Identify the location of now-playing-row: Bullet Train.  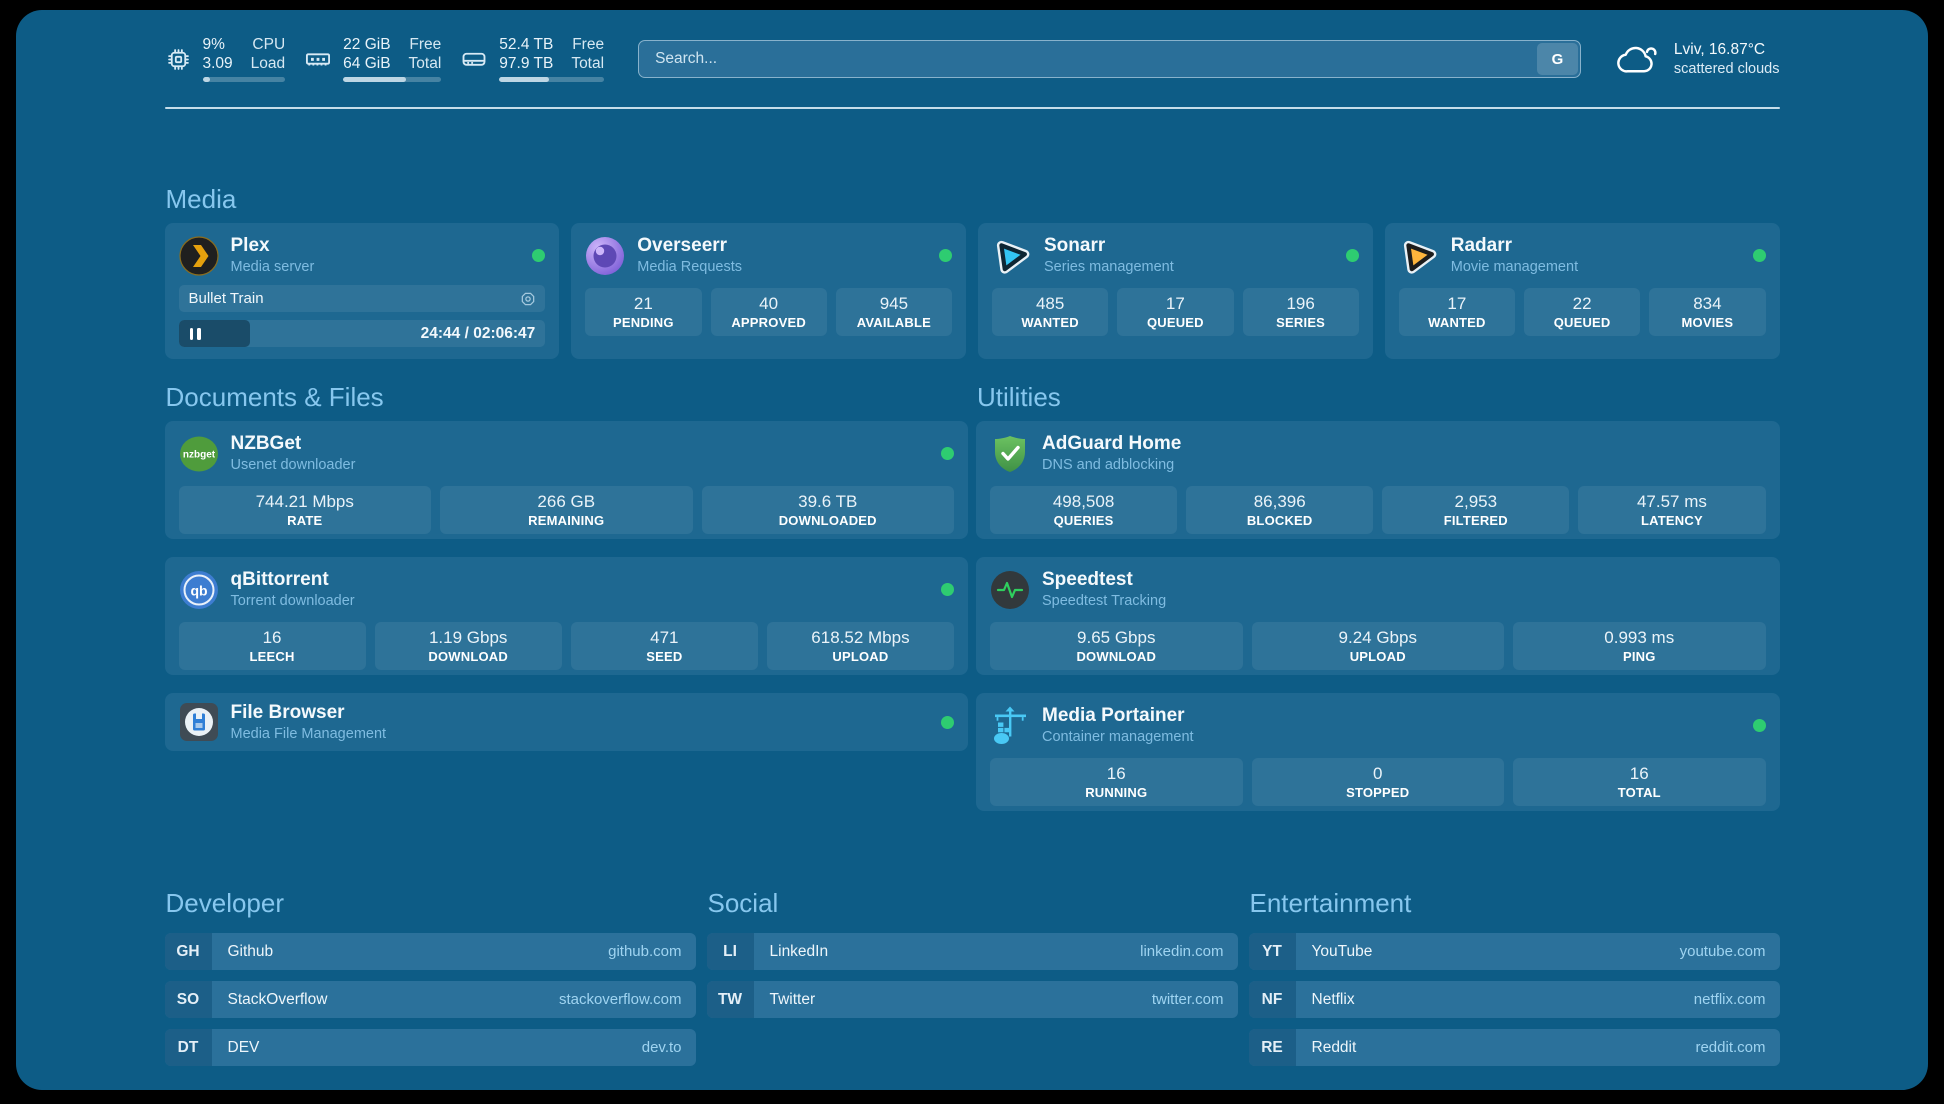
(362, 298).